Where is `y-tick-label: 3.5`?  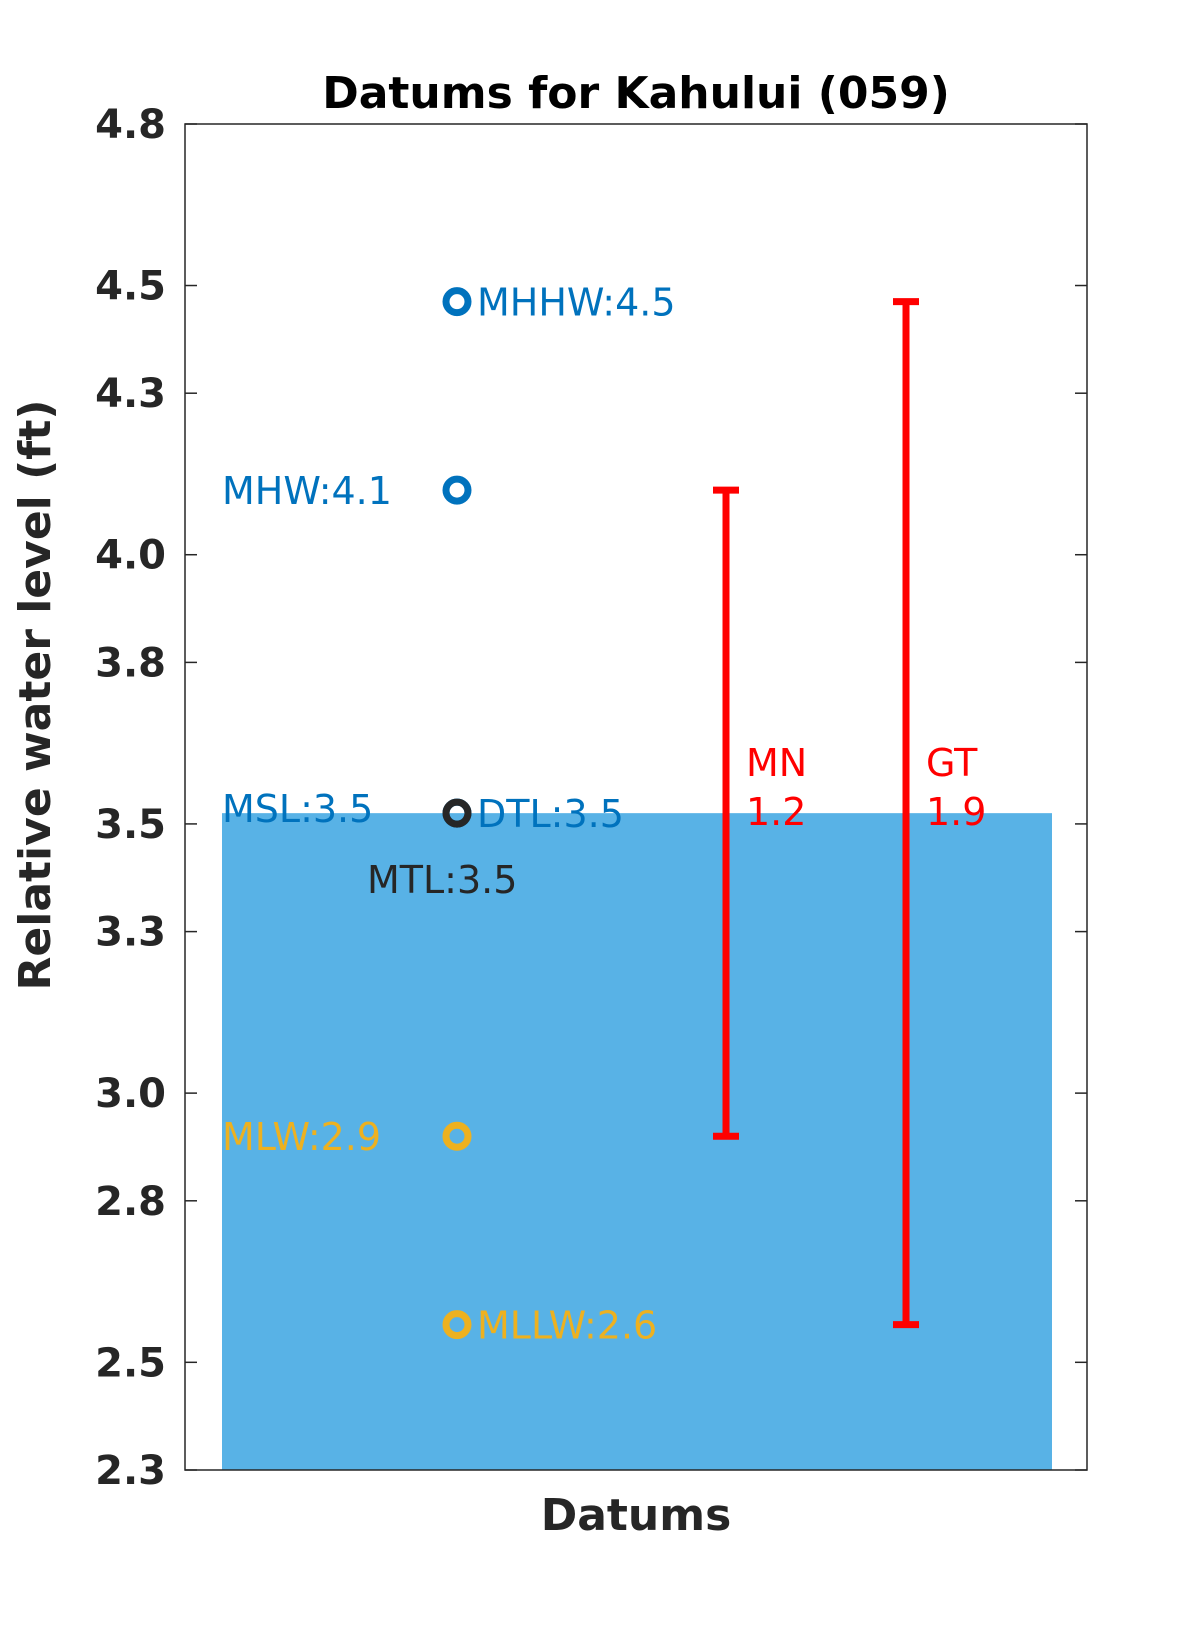 y-tick-label: 3.5 is located at coordinates (130, 825).